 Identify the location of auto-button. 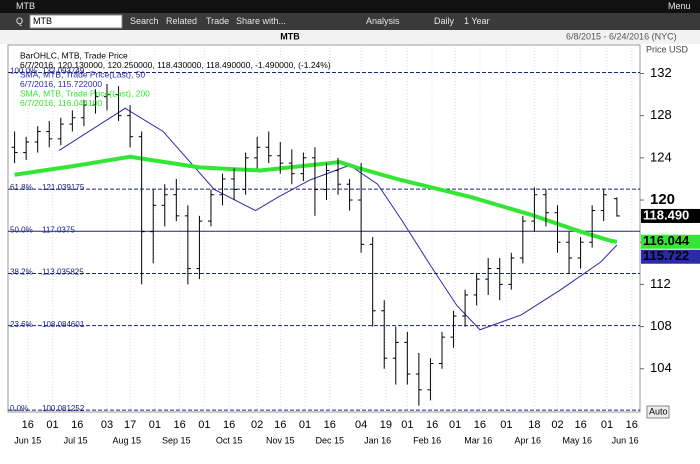
(658, 412).